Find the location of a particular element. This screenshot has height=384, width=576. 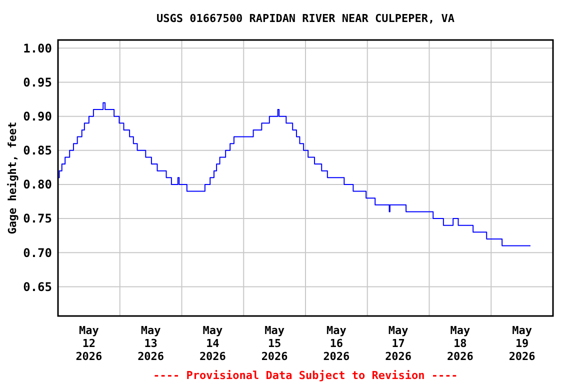

x-tick-label: May 15 2026 is located at coordinates (274, 343).